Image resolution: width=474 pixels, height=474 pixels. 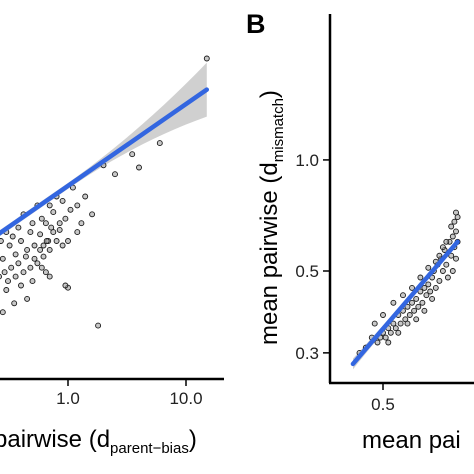 What do you see at coordinates (307, 353) in the screenshot?
I see `panel-b-y-tick-label: 0.3` at bounding box center [307, 353].